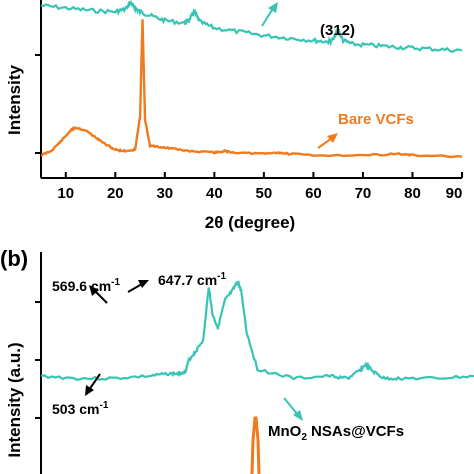  What do you see at coordinates (337, 30) in the screenshot?
I see `annotation-312: (312)` at bounding box center [337, 30].